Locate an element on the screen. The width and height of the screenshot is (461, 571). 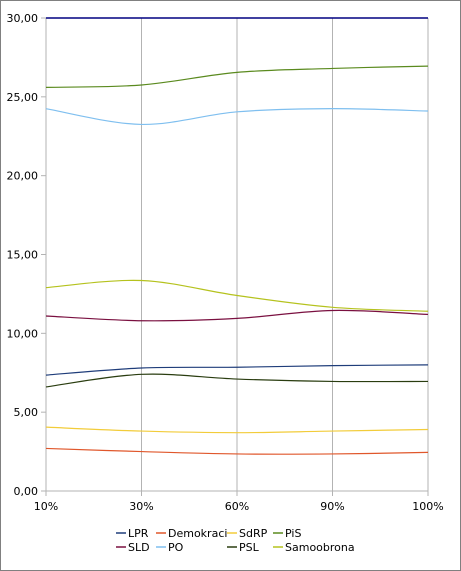
y-tick-label: 30,00 is located at coordinates (23, 18).